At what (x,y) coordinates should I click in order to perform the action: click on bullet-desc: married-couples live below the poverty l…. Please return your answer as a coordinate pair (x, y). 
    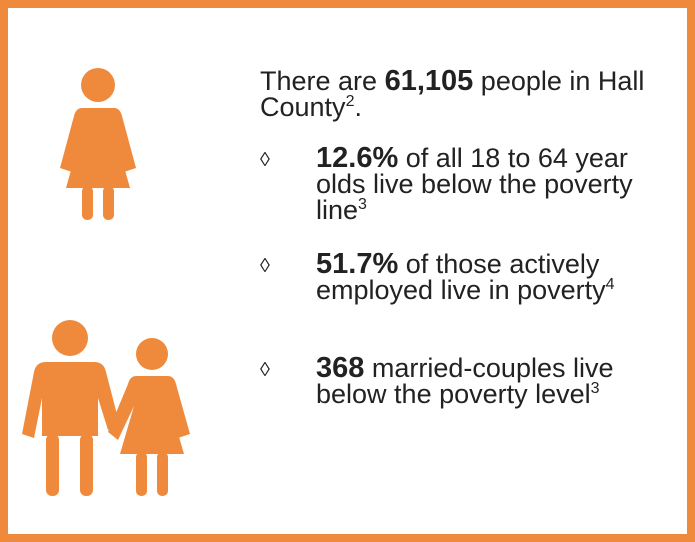
    Looking at the image, I should click on (465, 381).